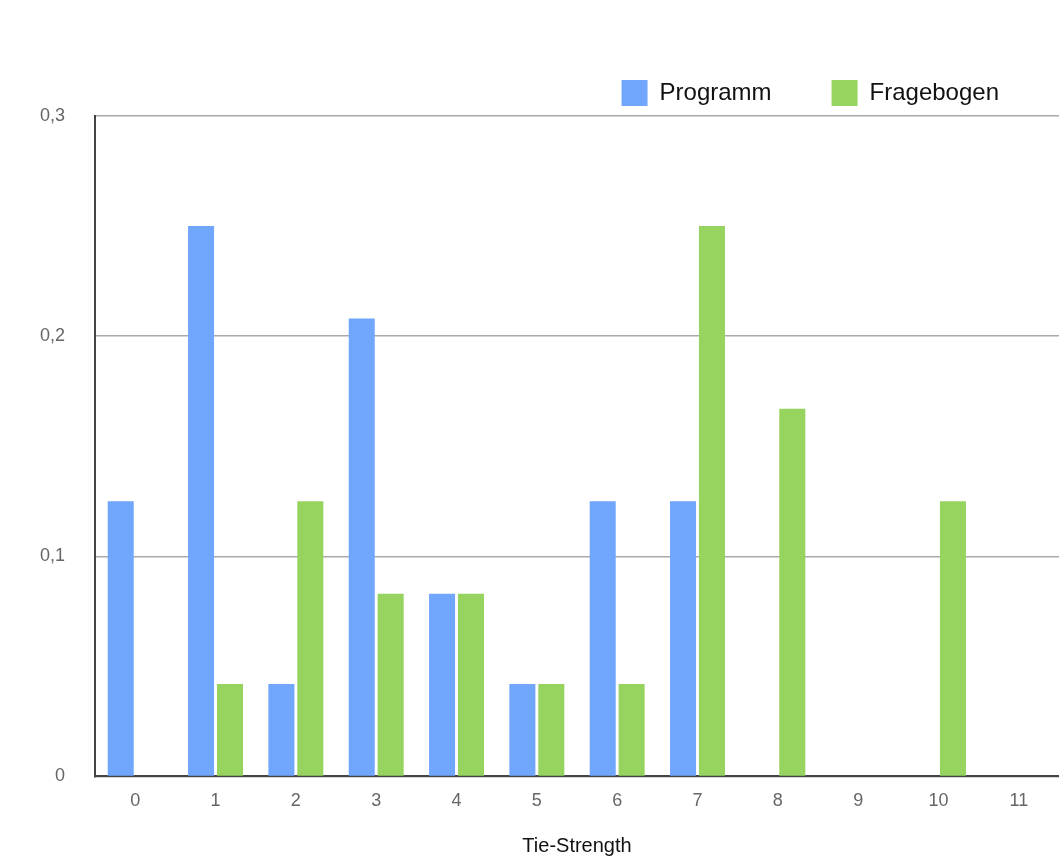 This screenshot has width=1059, height=868. I want to click on y-tick-label: 0, so click(60, 775).